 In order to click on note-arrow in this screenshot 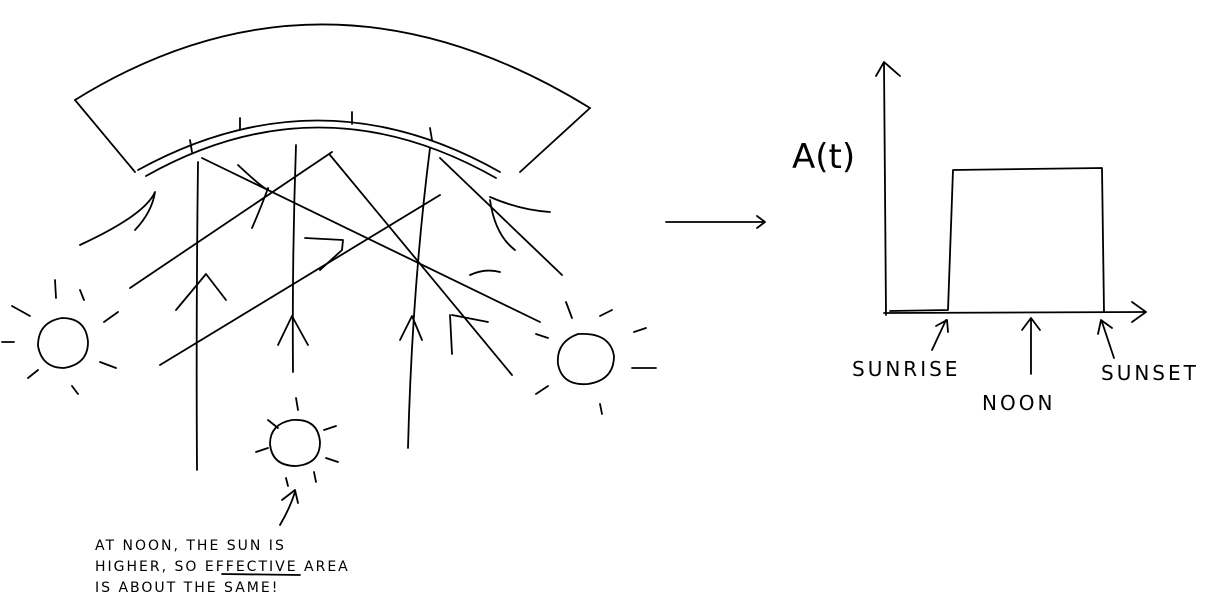, I will do `click(289, 507)`.